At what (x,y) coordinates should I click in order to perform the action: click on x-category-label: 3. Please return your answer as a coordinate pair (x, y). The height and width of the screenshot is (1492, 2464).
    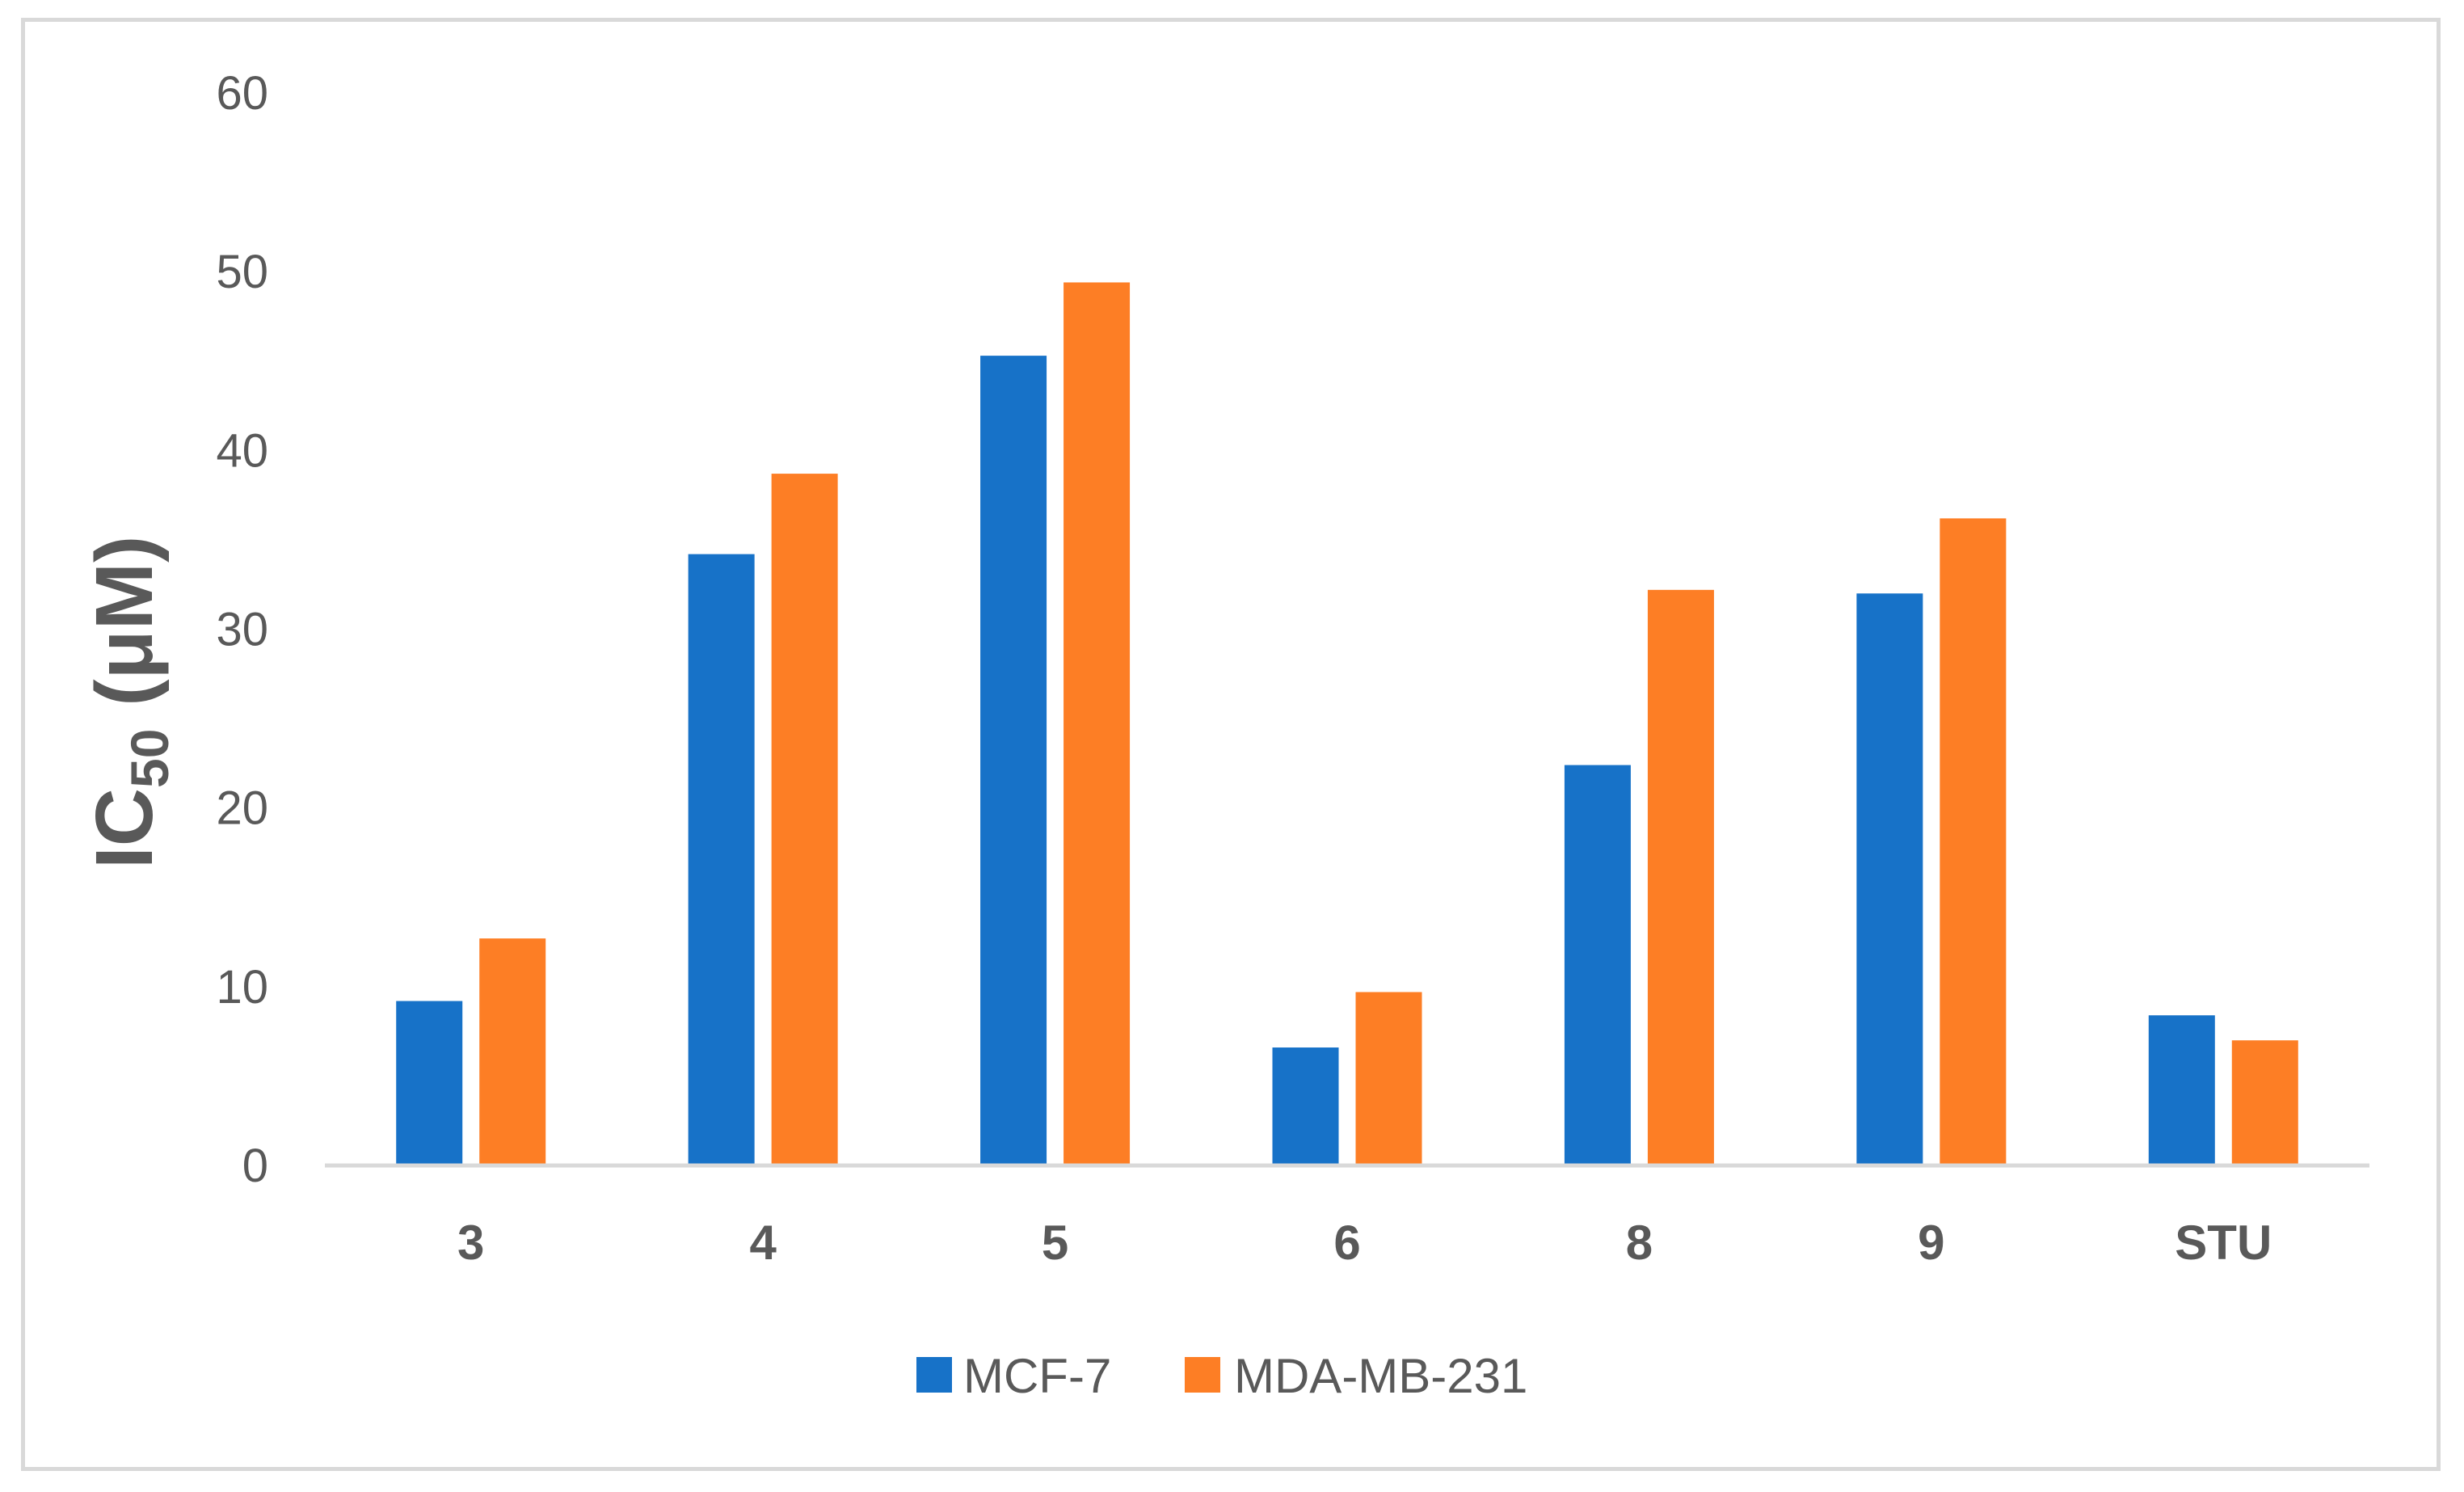
    Looking at the image, I should click on (470, 1243).